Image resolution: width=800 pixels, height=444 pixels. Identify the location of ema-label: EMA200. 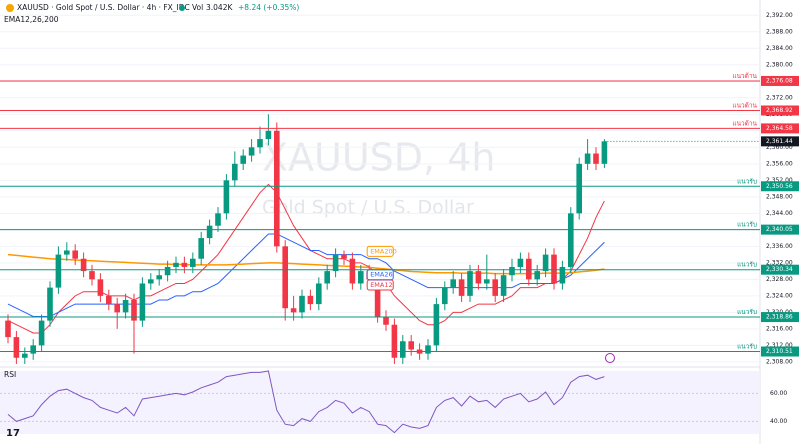
(381, 251).